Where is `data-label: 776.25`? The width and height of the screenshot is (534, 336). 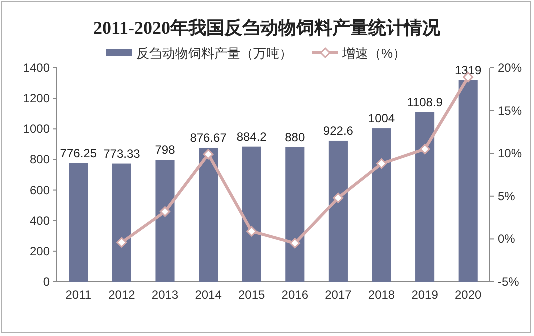
data-label: 776.25 is located at coordinates (79, 153).